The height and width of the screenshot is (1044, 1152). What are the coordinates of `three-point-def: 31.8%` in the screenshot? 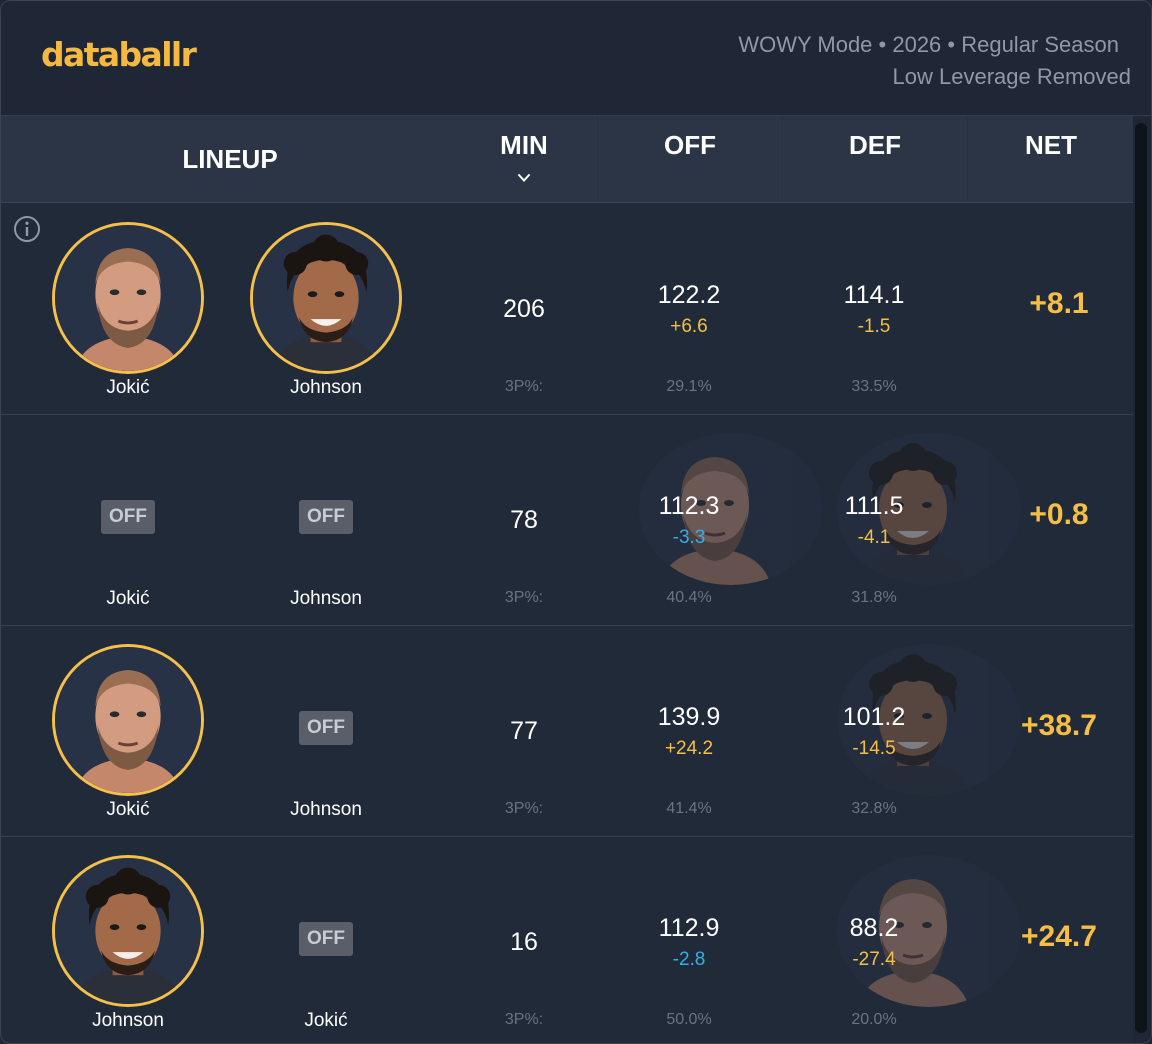 It's located at (874, 597).